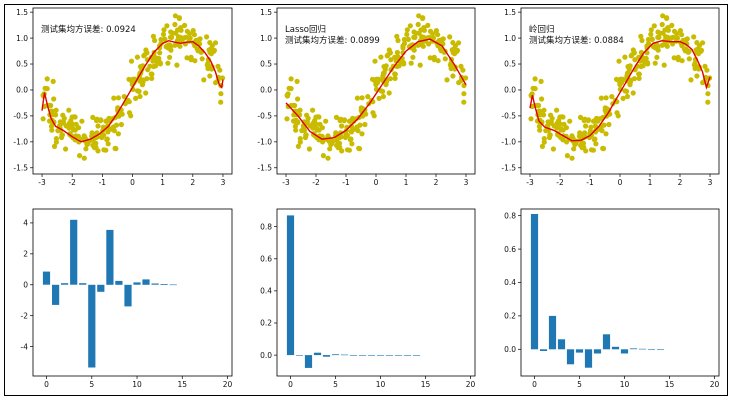 The image size is (734, 401). I want to click on chart-panel-5: 0 5 10 15 20 0.0 0.2 0.4 0.6 0.8, so click(367, 298).